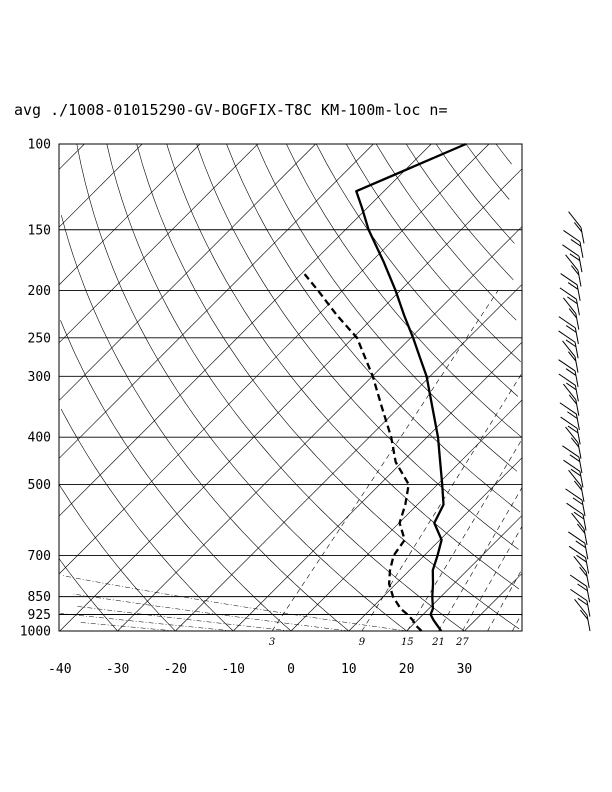 This screenshot has width=612, height=792. I want to click on temperature-tick-label: -40, so click(59, 669).